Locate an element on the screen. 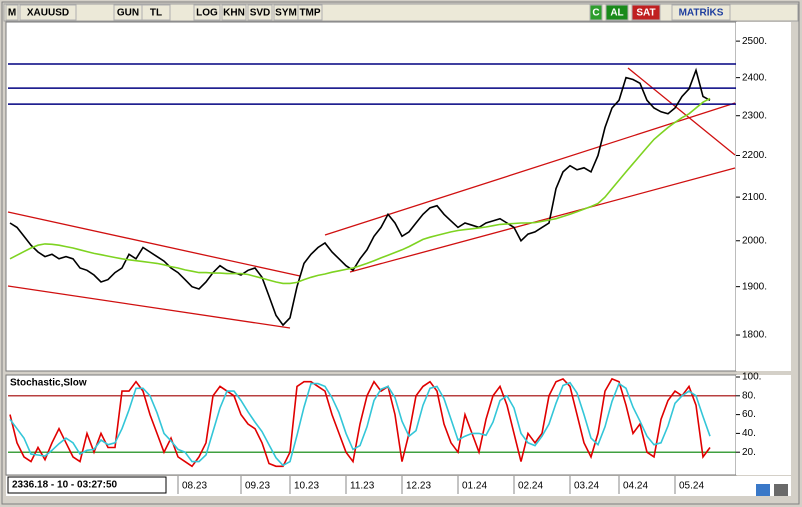 The height and width of the screenshot is (507, 802). x-tick-label: 08.23 is located at coordinates (194, 486).